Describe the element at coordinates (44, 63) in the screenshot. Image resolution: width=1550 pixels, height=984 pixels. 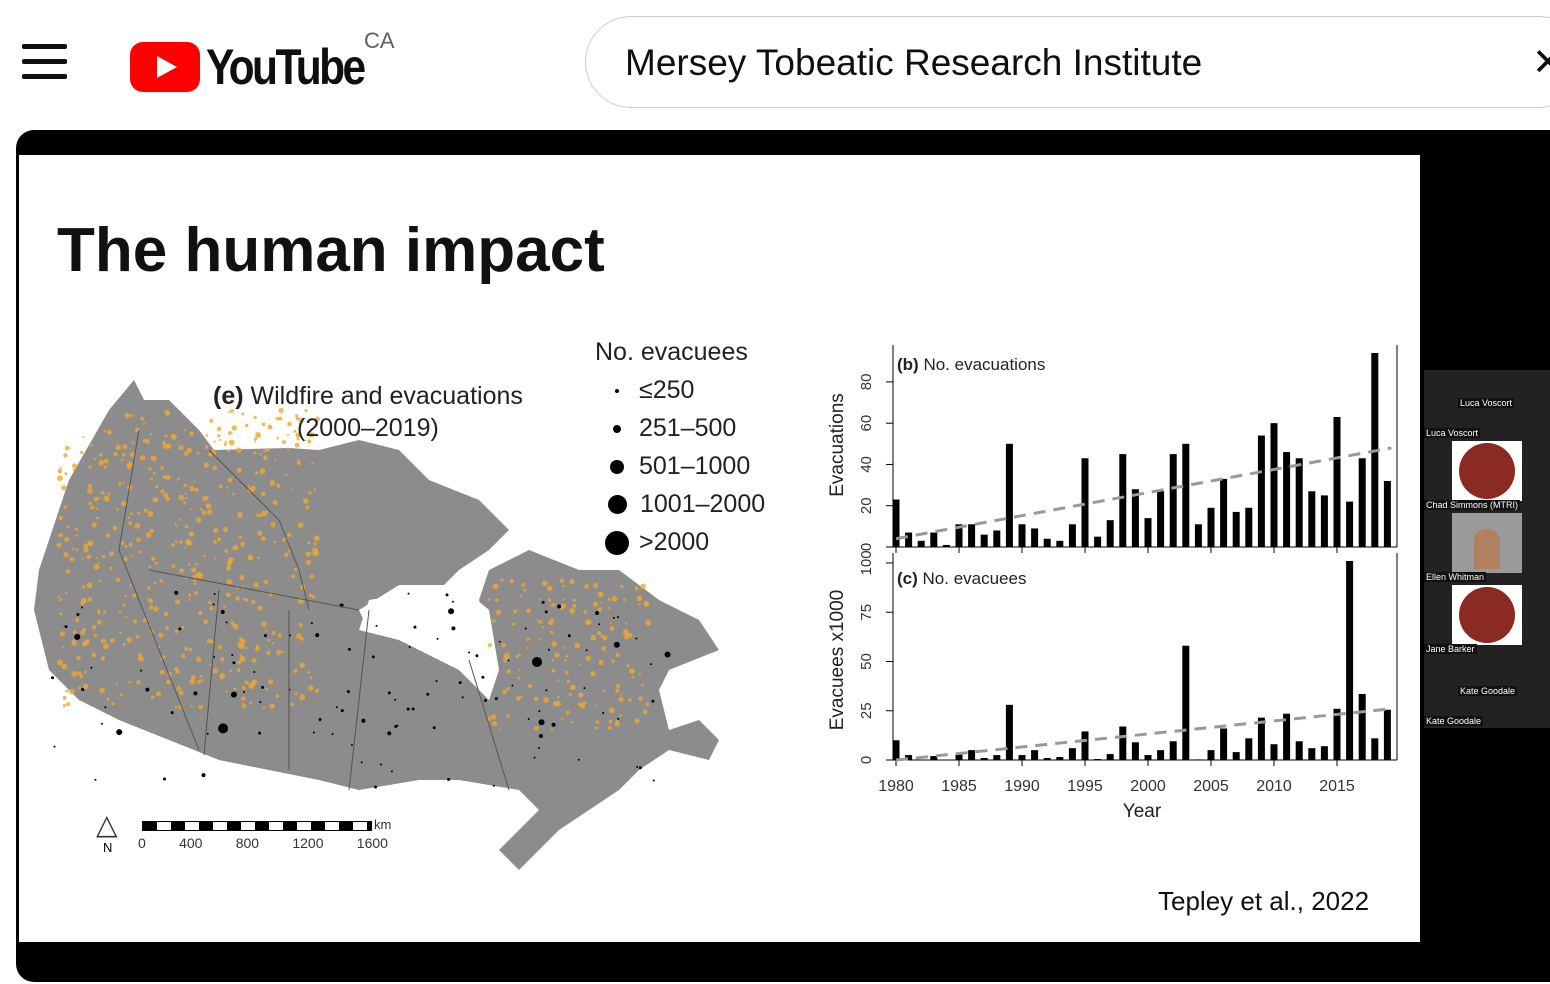
I see `menu-button` at that location.